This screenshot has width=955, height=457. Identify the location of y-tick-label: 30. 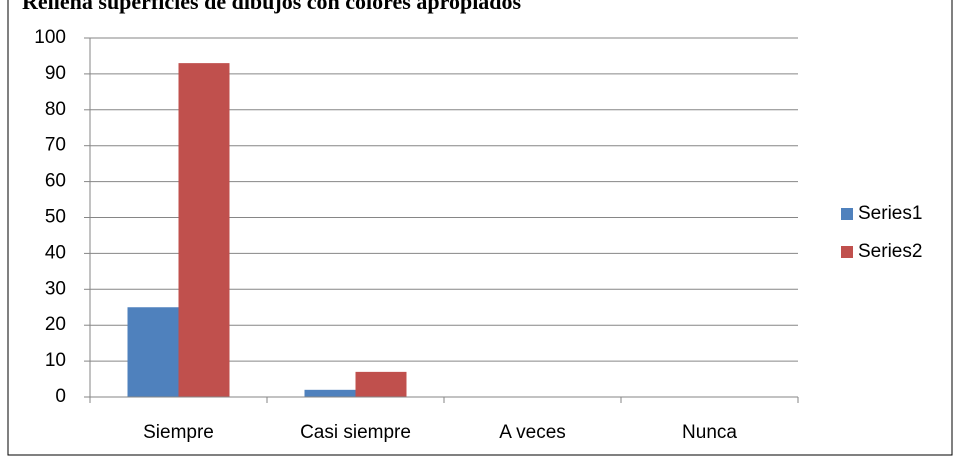
(55, 288).